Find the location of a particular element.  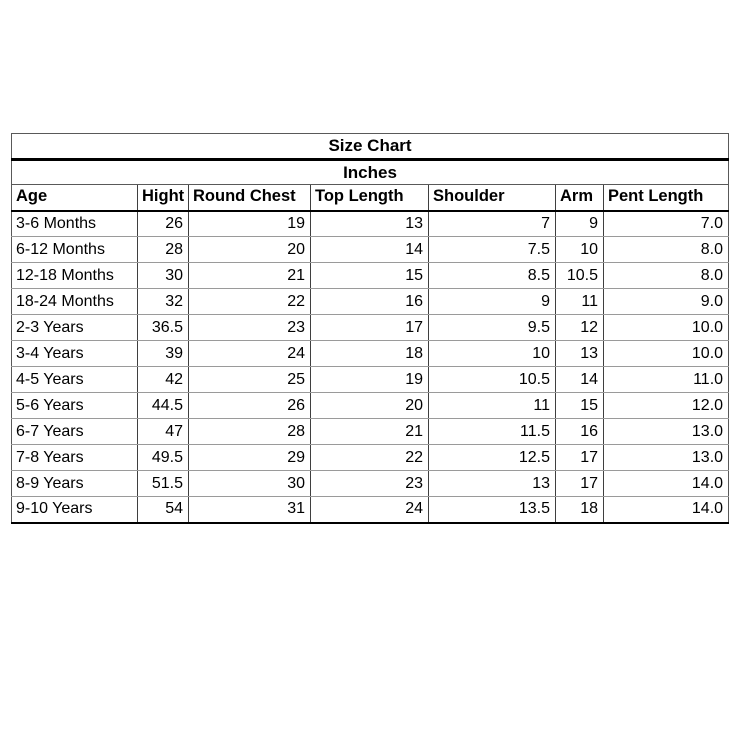

table-row: 9-10 Years 54 31 24 13.5 18 14.0 is located at coordinates (370, 510).